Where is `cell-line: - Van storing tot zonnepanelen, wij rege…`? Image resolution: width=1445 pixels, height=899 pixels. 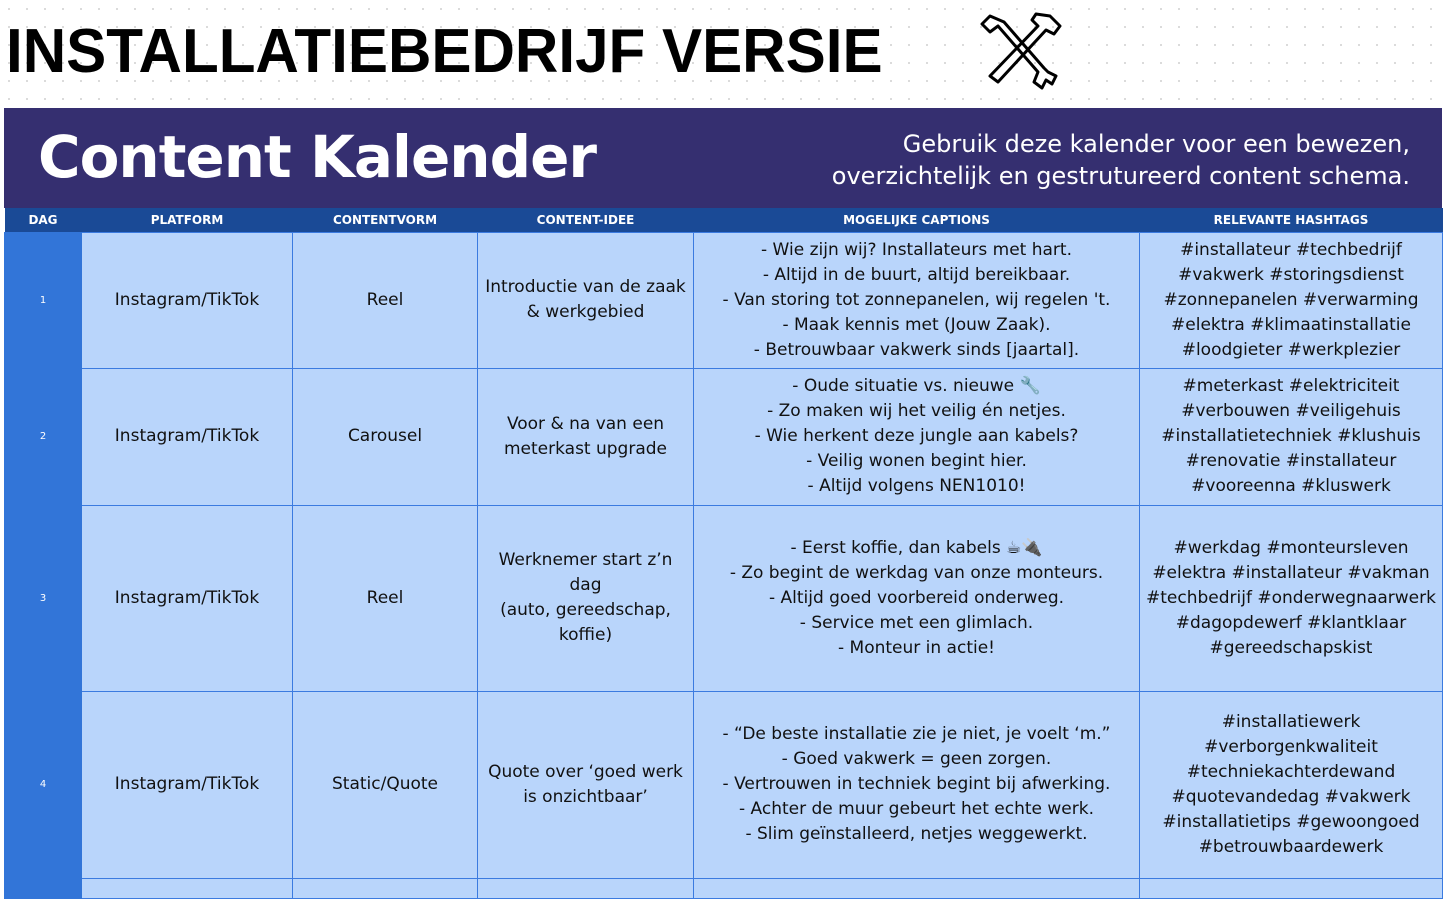 cell-line: - Van storing tot zonnepanelen, wij rege… is located at coordinates (916, 299).